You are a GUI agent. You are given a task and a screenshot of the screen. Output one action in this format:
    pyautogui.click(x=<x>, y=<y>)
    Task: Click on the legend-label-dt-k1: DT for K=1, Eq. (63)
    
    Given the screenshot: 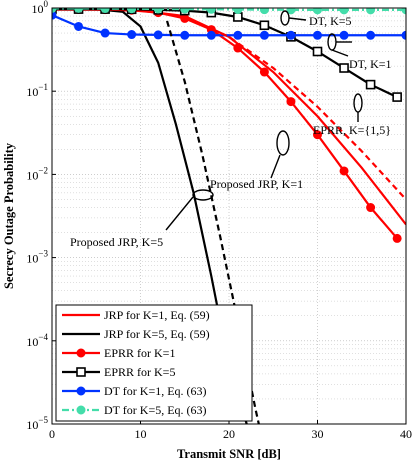 What is the action you would take?
    pyautogui.click(x=155, y=391)
    